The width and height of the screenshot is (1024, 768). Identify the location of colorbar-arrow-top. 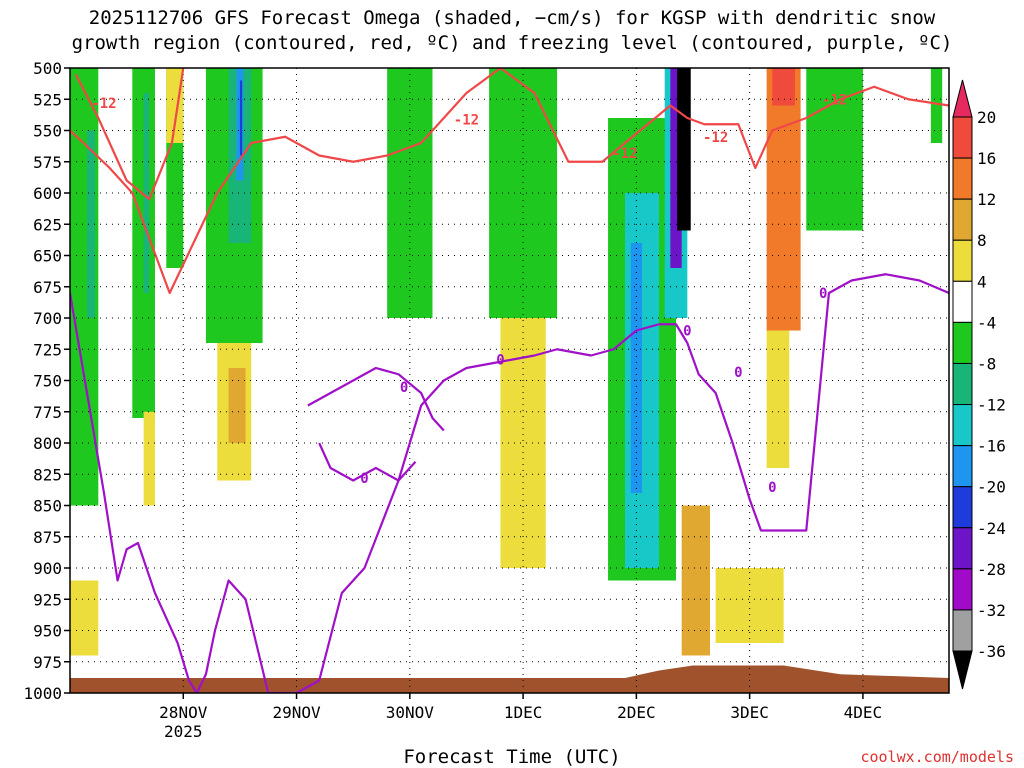
(962, 98).